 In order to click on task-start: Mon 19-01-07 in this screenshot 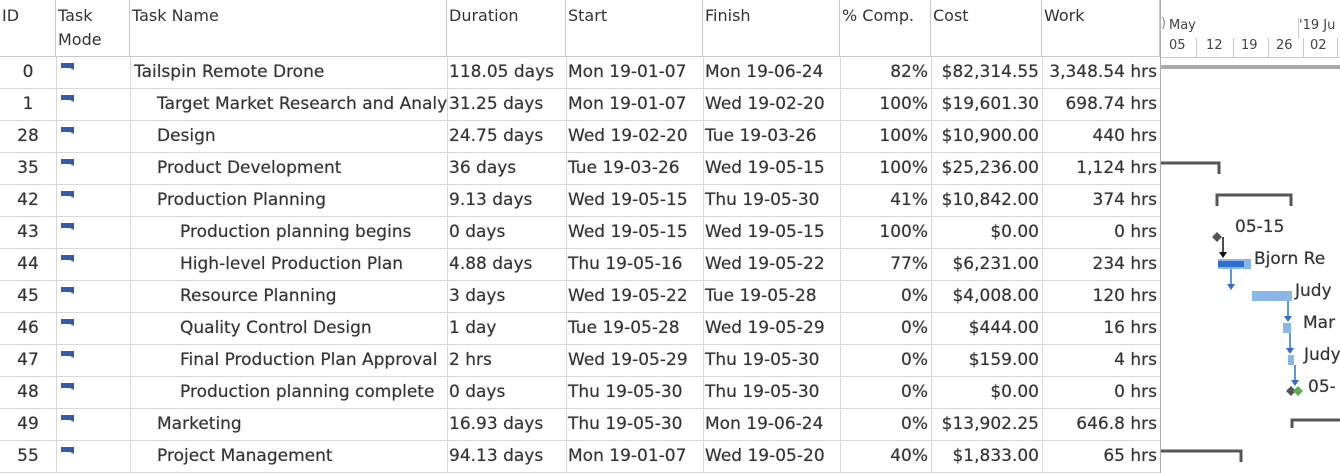, I will do `click(627, 456)`.